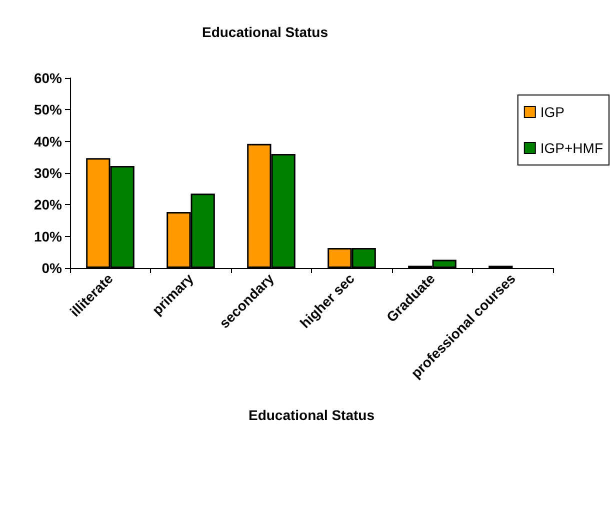 This screenshot has width=610, height=506. Describe the element at coordinates (48, 78) in the screenshot. I see `y-tick-label: 60%` at that location.